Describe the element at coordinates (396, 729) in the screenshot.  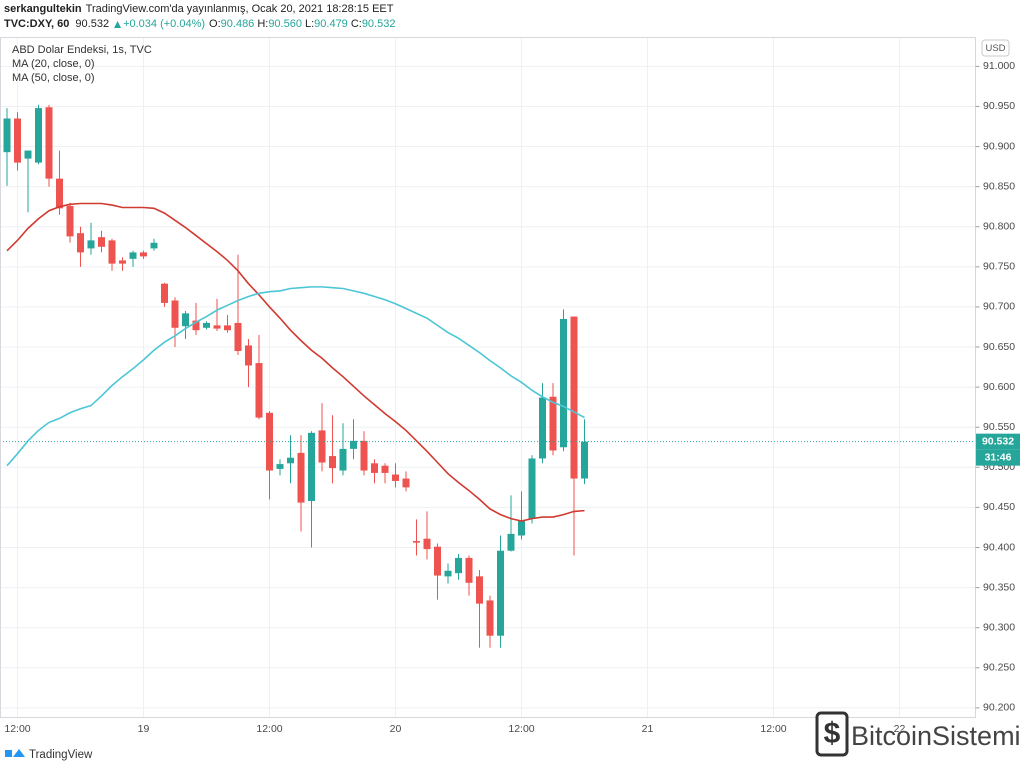
I see `x-tick-label: 20` at that location.